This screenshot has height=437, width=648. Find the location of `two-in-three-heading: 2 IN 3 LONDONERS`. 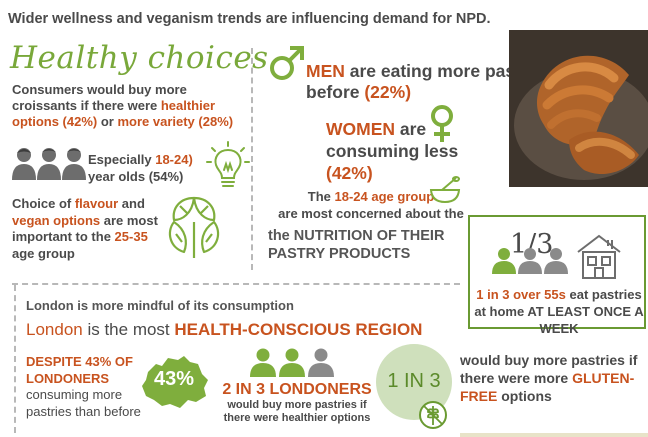

two-in-three-heading: 2 IN 3 LONDONERS is located at coordinates (297, 389).